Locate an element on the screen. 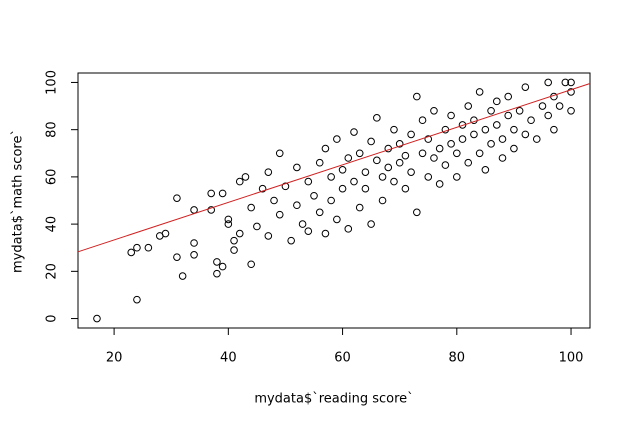 This screenshot has width=631, height=427. x-tick-label: 80 is located at coordinates (457, 358).